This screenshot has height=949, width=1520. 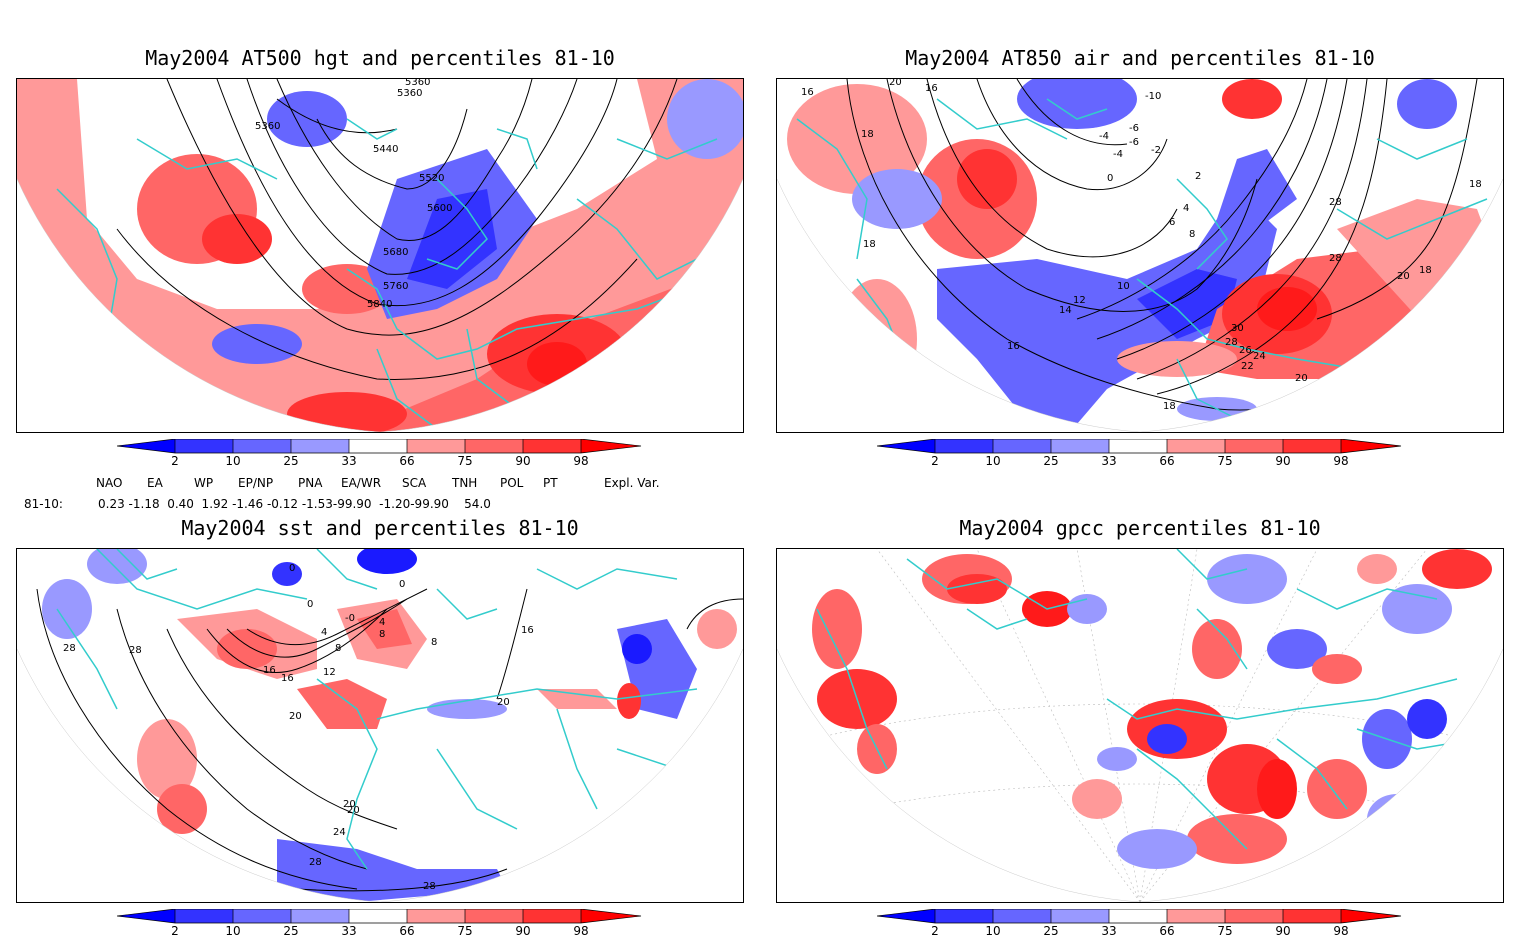 What do you see at coordinates (1247, 366) in the screenshot?
I see `contour-label: 22` at bounding box center [1247, 366].